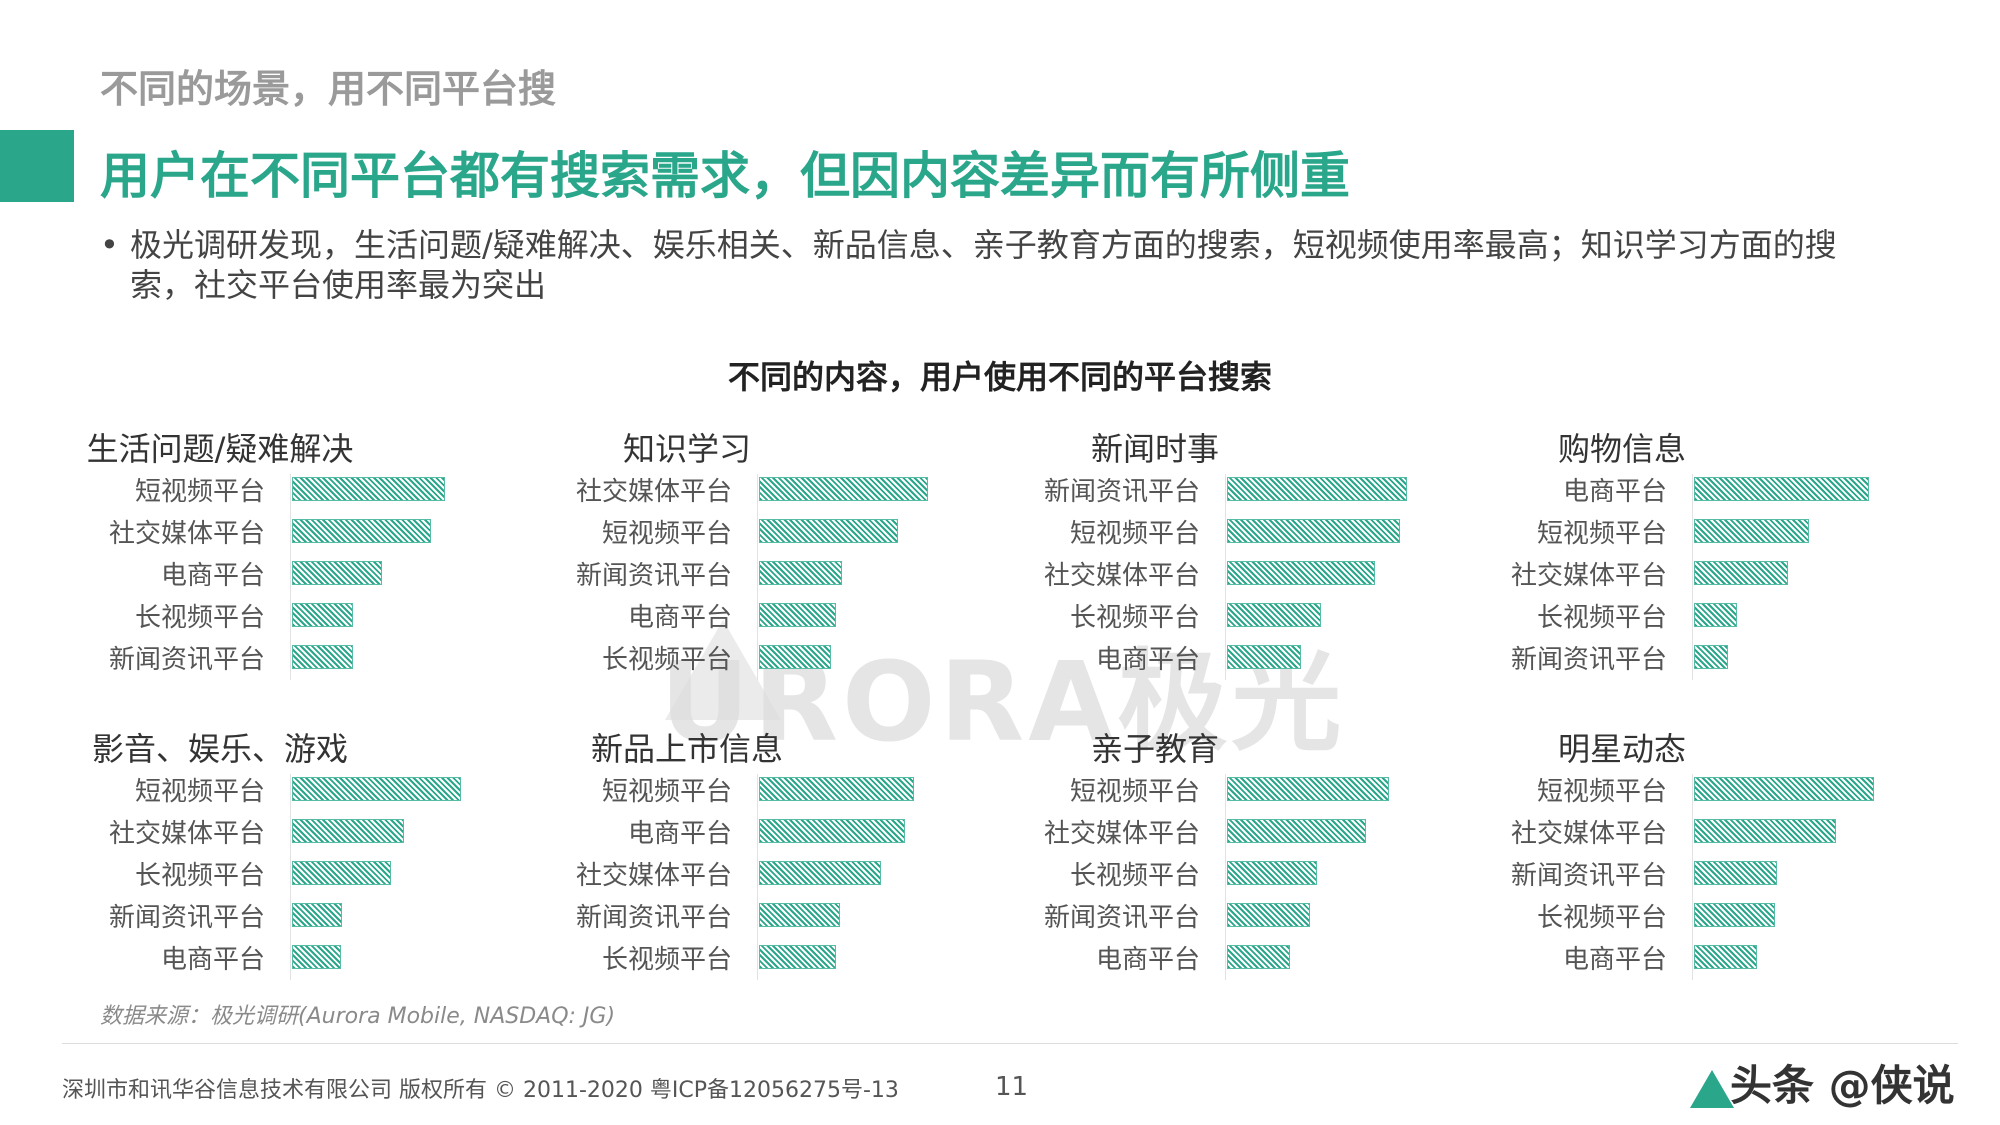 The height and width of the screenshot is (1125, 2000). What do you see at coordinates (1154, 449) in the screenshot?
I see `panel-title: 新闻时事` at bounding box center [1154, 449].